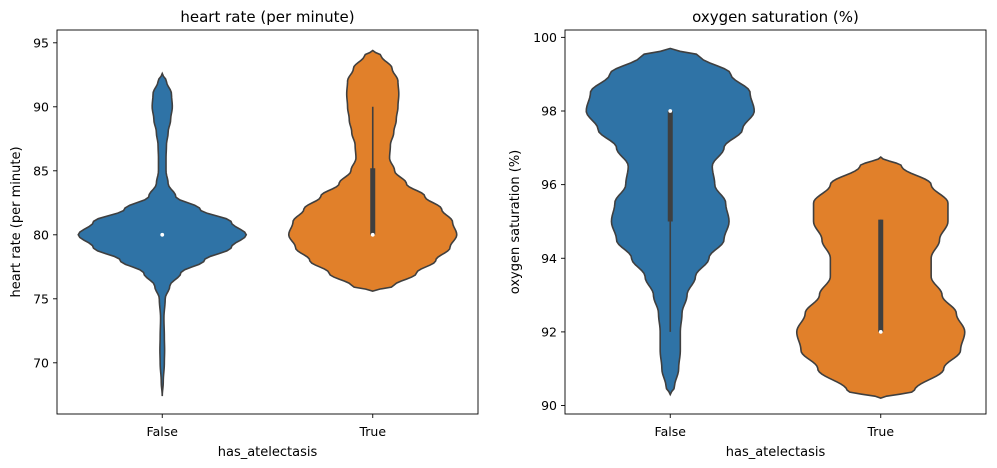 This screenshot has width=997, height=468. Describe the element at coordinates (549, 184) in the screenshot. I see `y-tick-label: 96` at that location.